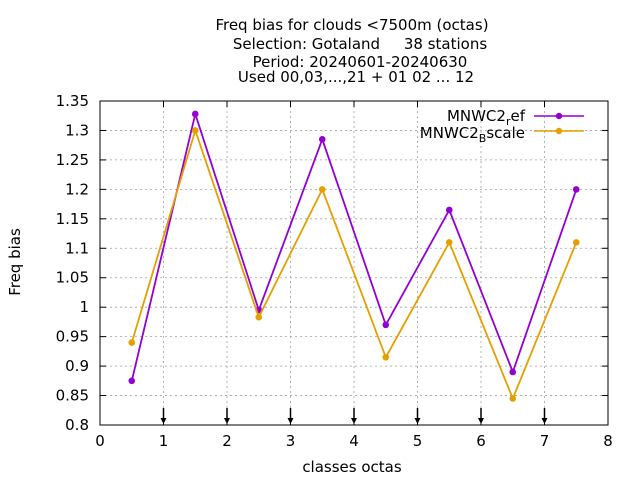 The width and height of the screenshot is (640, 480). What do you see at coordinates (291, 441) in the screenshot?
I see `x-tick-label: 3` at bounding box center [291, 441].